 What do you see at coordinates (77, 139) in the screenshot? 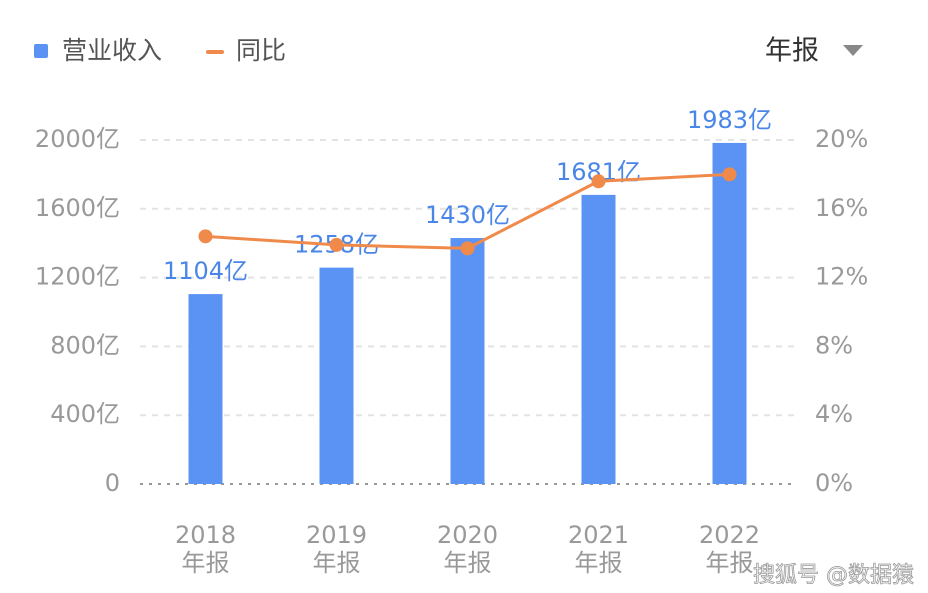
I see `y-tick-label: 2000亿` at bounding box center [77, 139].